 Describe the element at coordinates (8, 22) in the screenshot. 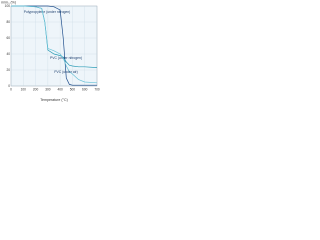

I see `y-tick-label: 80` at that location.